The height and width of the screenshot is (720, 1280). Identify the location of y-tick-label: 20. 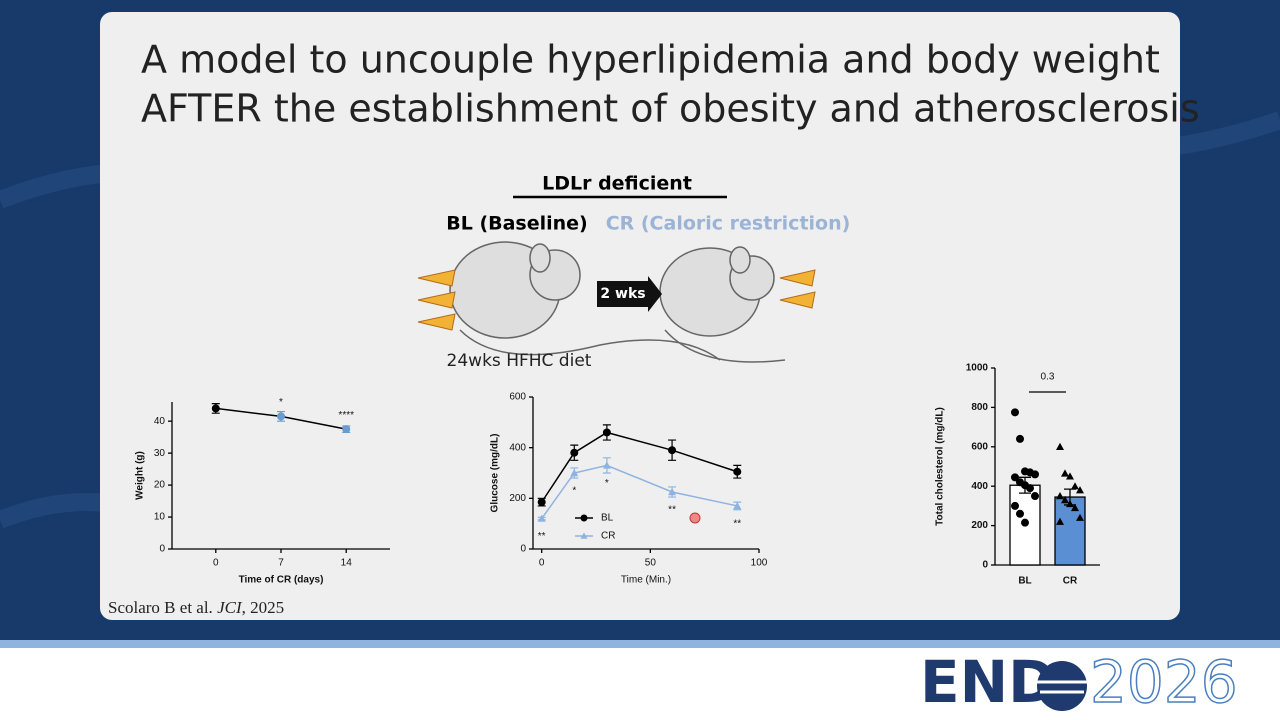
(160, 485).